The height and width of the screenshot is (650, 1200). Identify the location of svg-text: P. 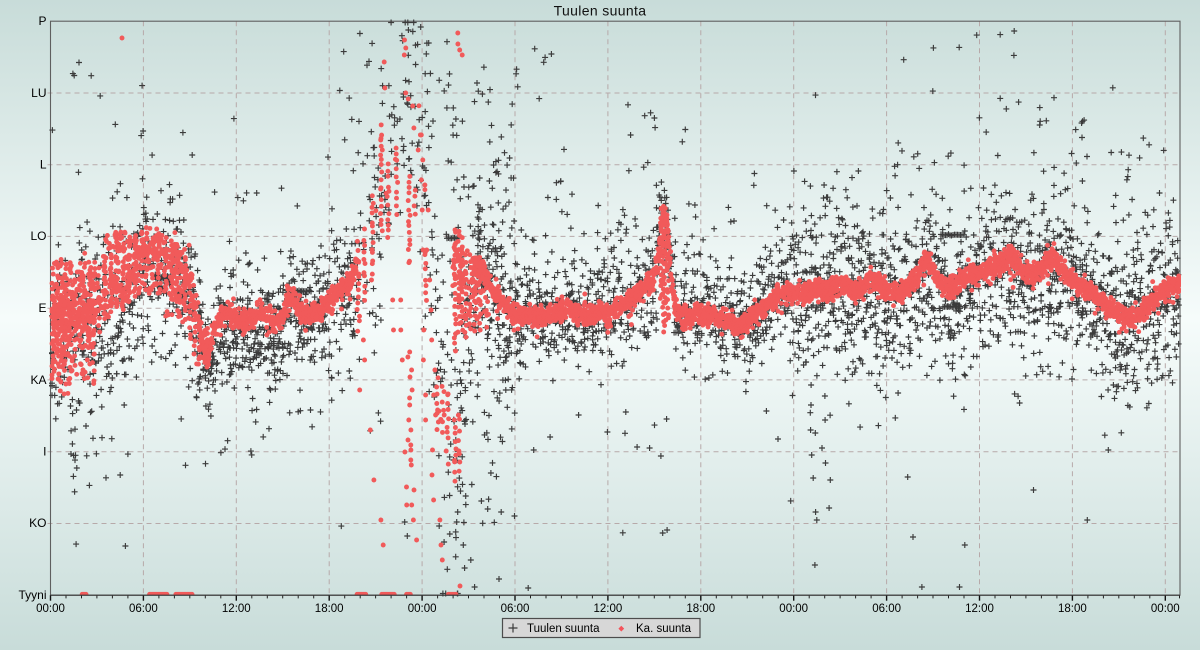
(42, 21).